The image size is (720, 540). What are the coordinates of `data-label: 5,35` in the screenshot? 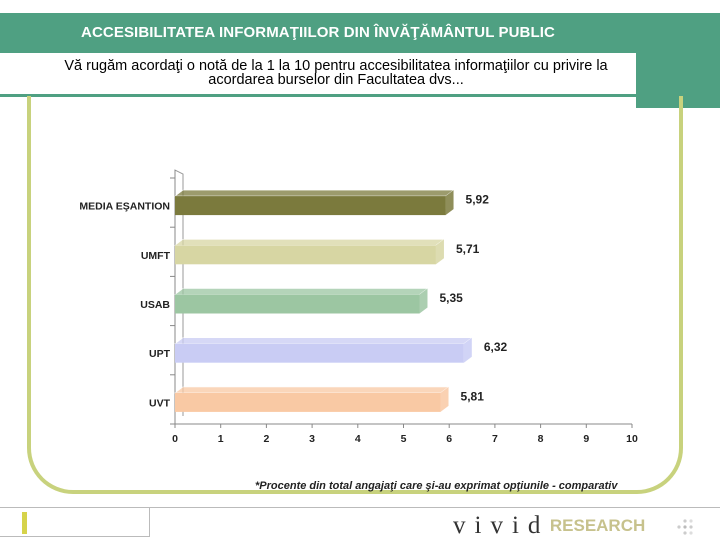 It's located at (451, 298).